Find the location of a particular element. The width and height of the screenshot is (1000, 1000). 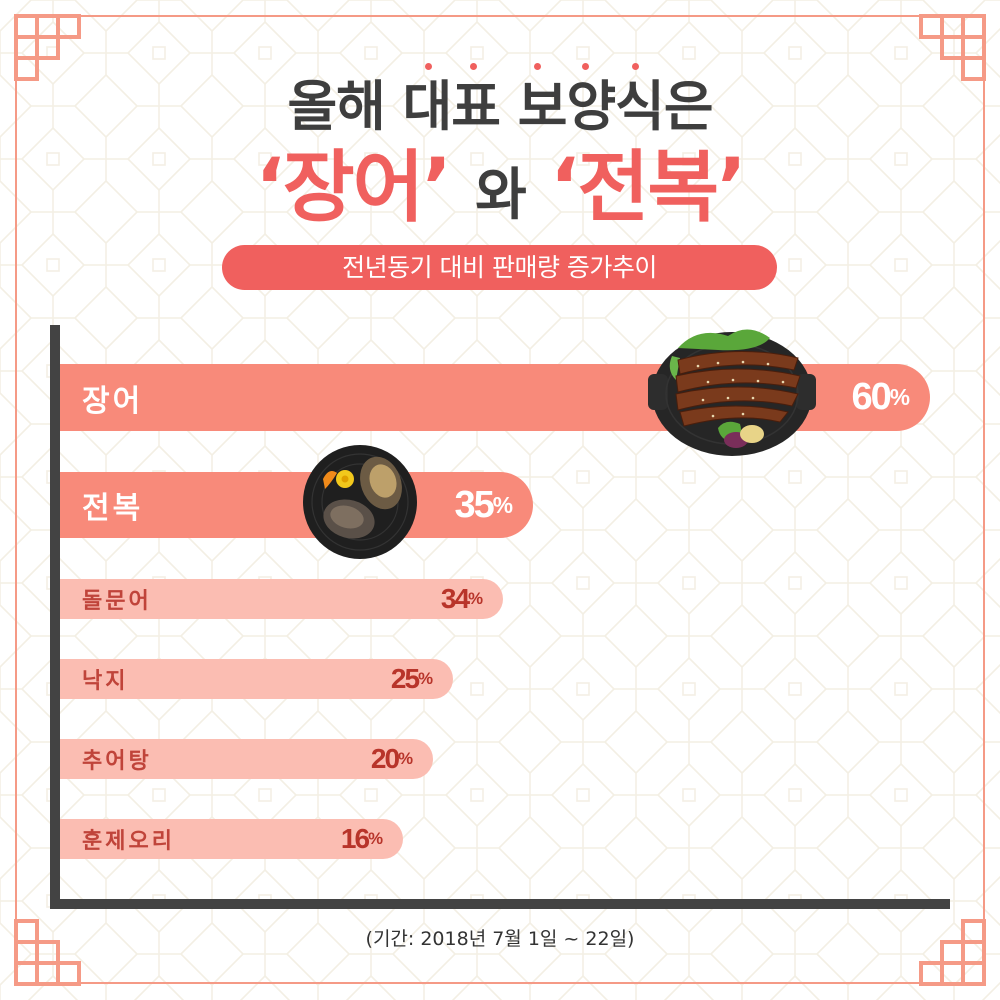

bar-loach-soup: 추어탕 20% is located at coordinates (246, 759).